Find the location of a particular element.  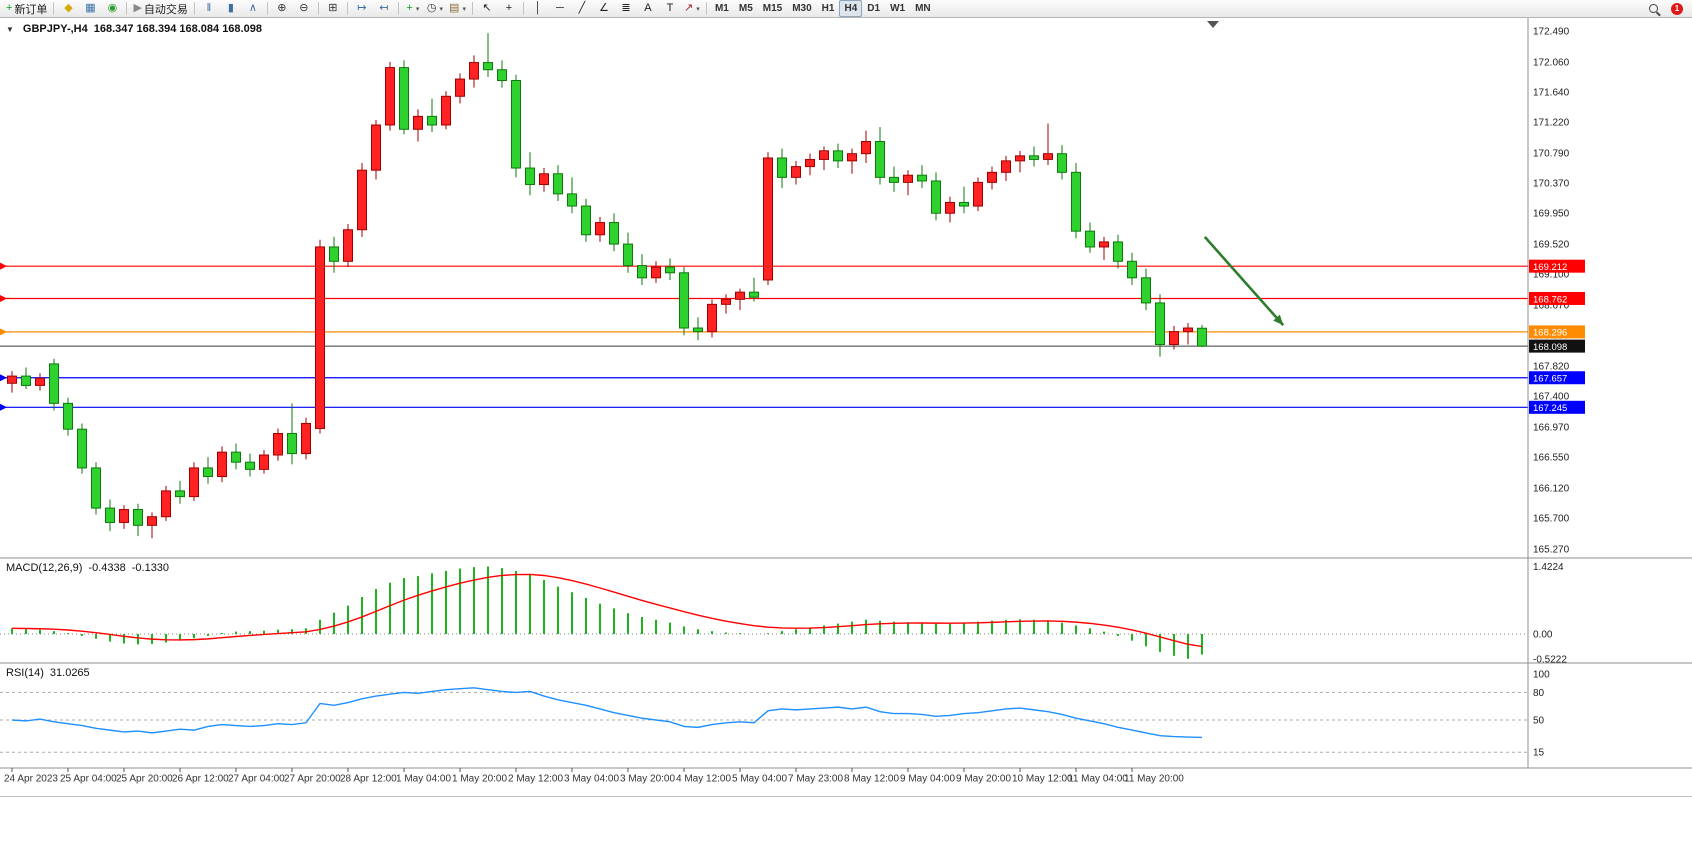

search-icon is located at coordinates (1653, 8).